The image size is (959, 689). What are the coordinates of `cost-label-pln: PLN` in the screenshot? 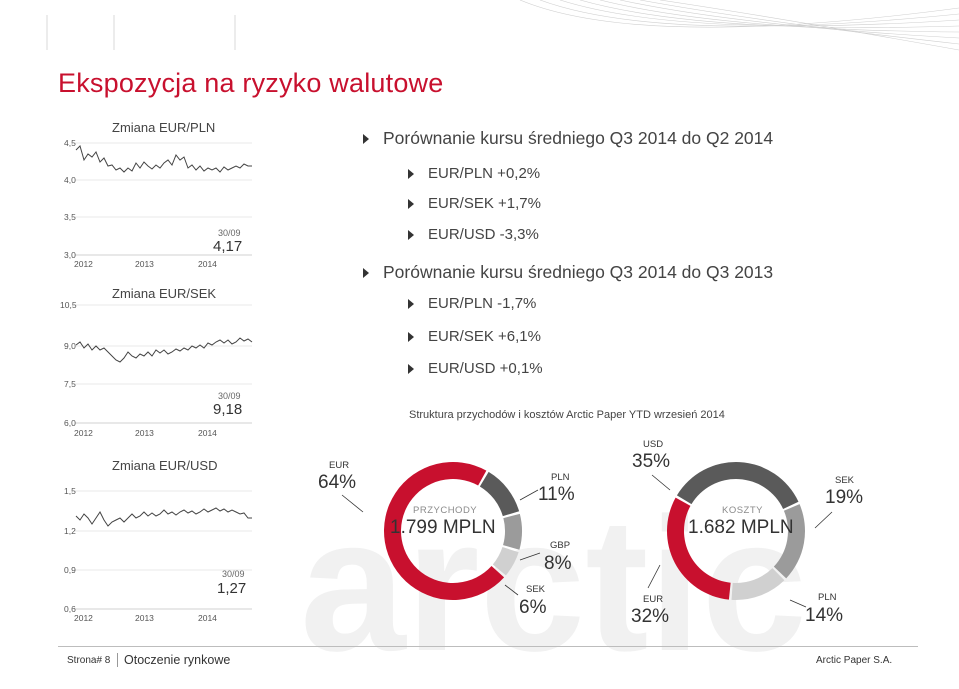 It's located at (827, 597).